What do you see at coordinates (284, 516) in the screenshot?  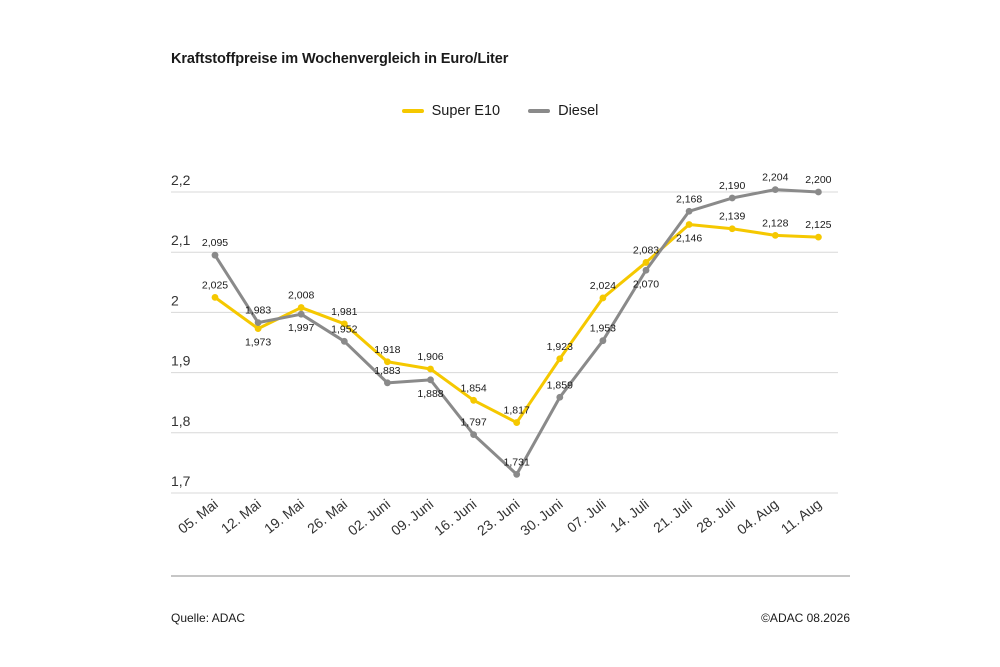 I see `x-tick-label: 19. Mai` at bounding box center [284, 516].